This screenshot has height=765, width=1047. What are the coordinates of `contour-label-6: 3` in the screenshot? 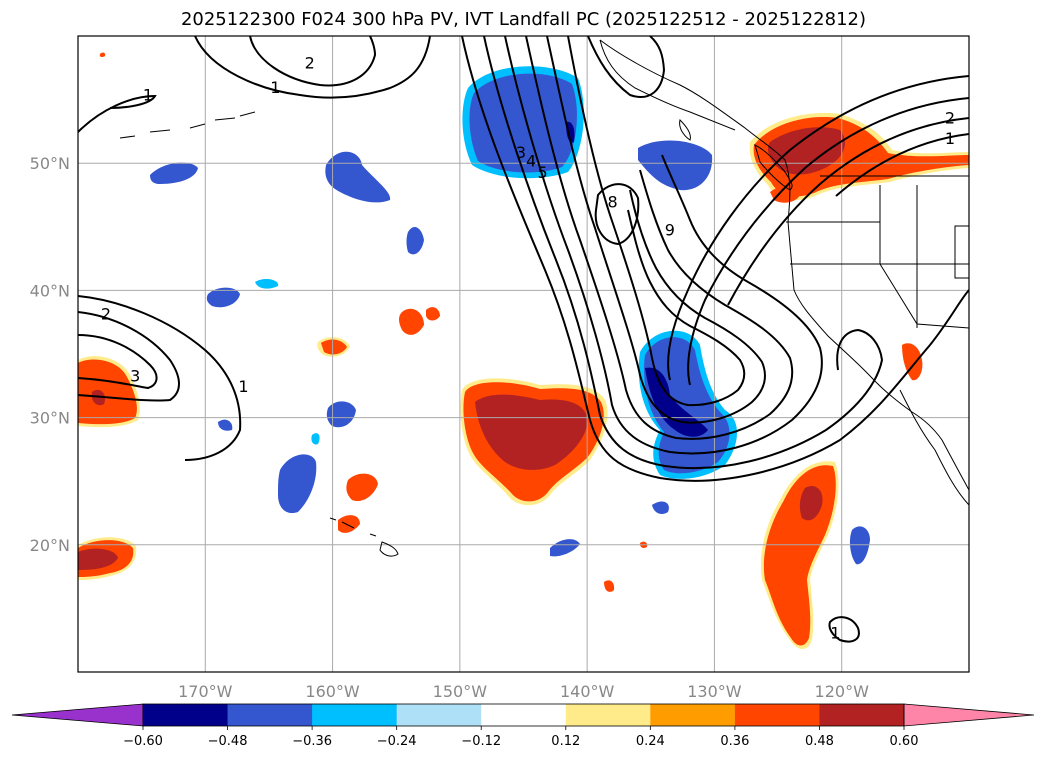 It's located at (521, 152).